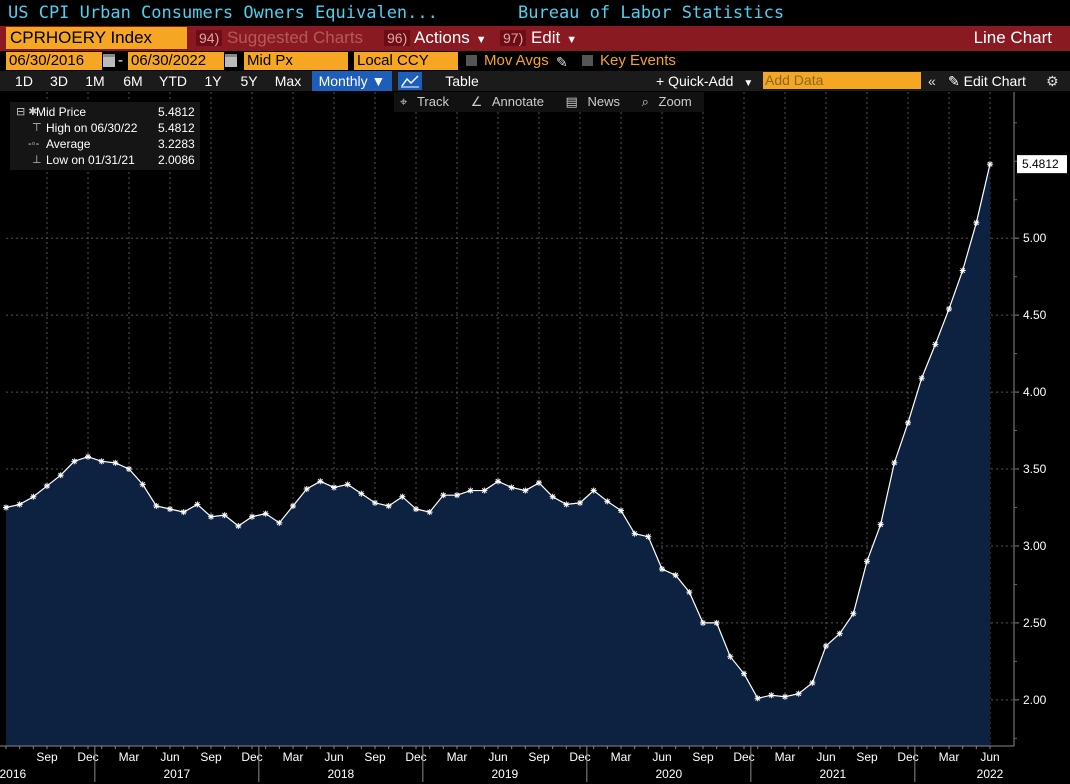 This screenshot has width=1070, height=784. What do you see at coordinates (842, 80) in the screenshot?
I see `add-data-input: Add Data` at bounding box center [842, 80].